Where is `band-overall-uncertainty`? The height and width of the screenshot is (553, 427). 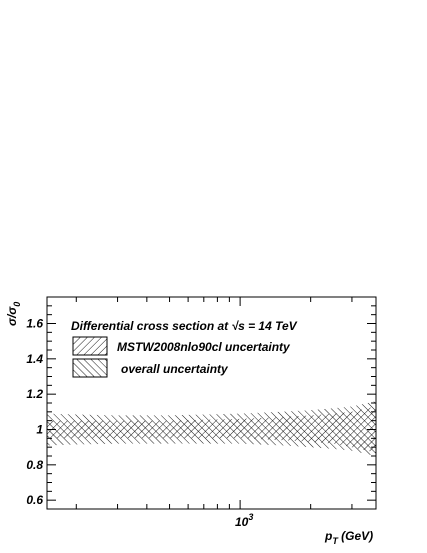 band-overall-uncertainty is located at coordinates (211, 428).